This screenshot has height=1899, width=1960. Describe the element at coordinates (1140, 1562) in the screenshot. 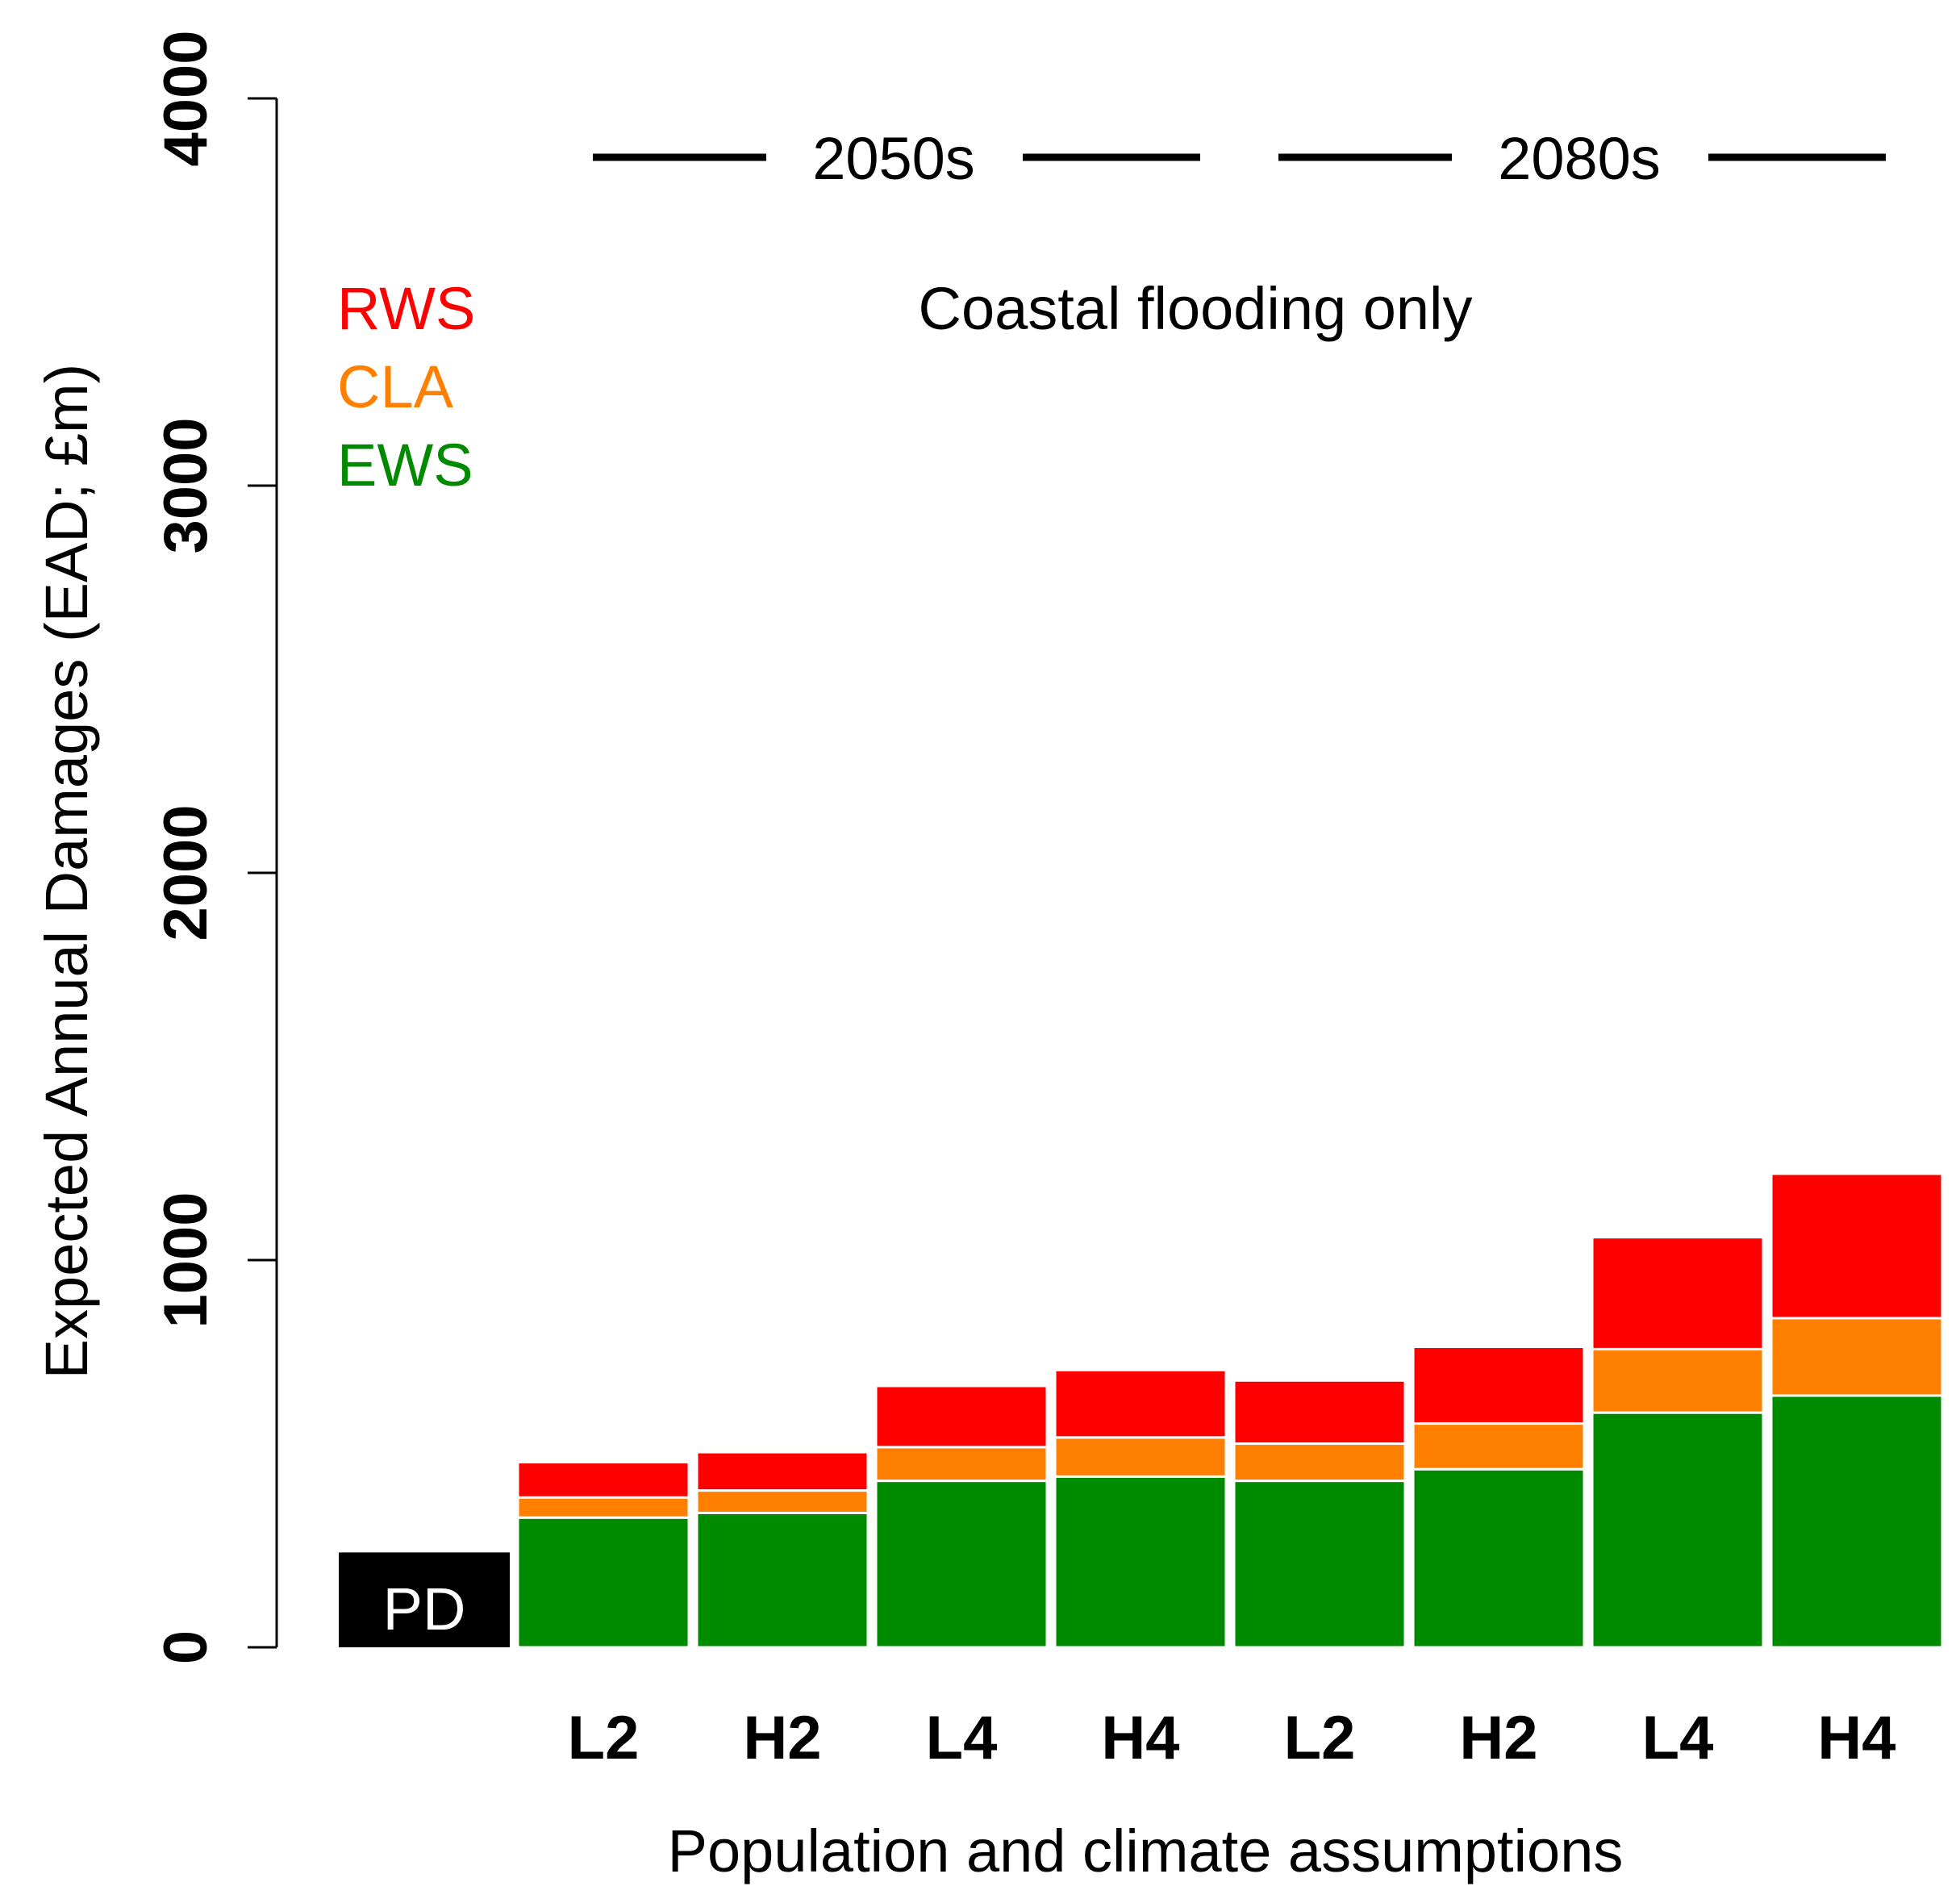

I see `bar-4-ews` at that location.